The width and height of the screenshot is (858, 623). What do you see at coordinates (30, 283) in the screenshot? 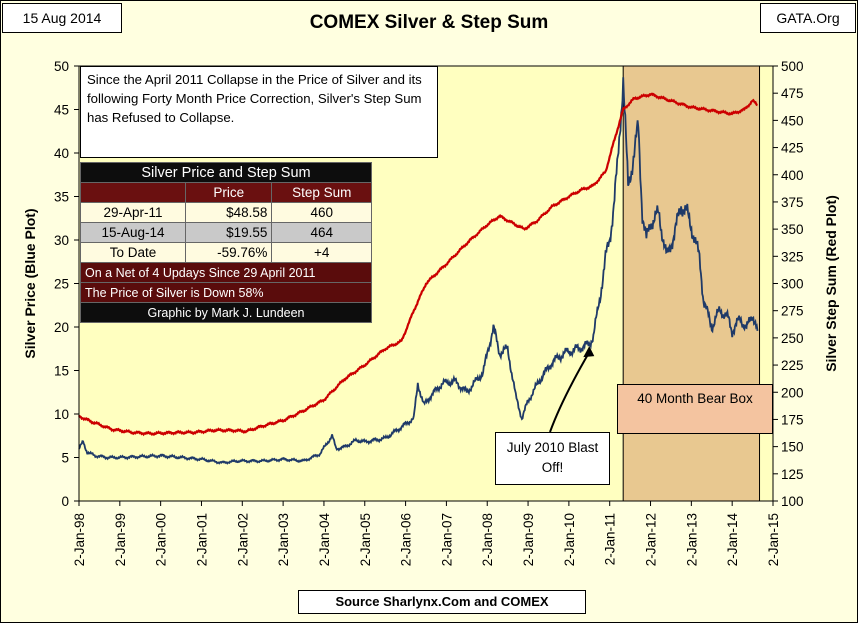
I see `y-axis-title: Silver Price (Blue Plot)` at bounding box center [30, 283].